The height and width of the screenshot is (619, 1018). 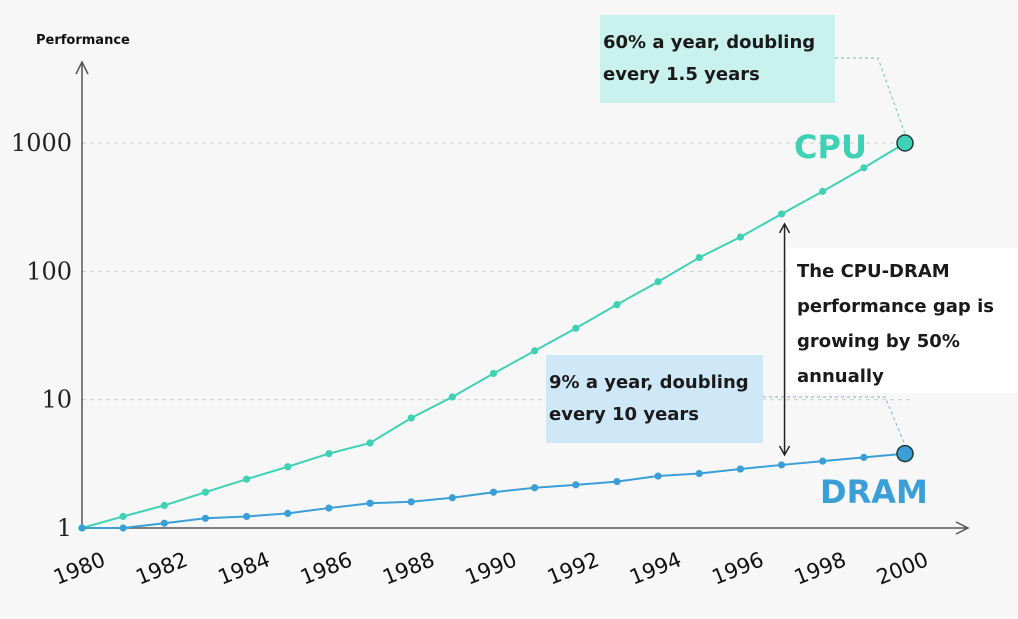 I want to click on x-axis-arrow, so click(x=962, y=528).